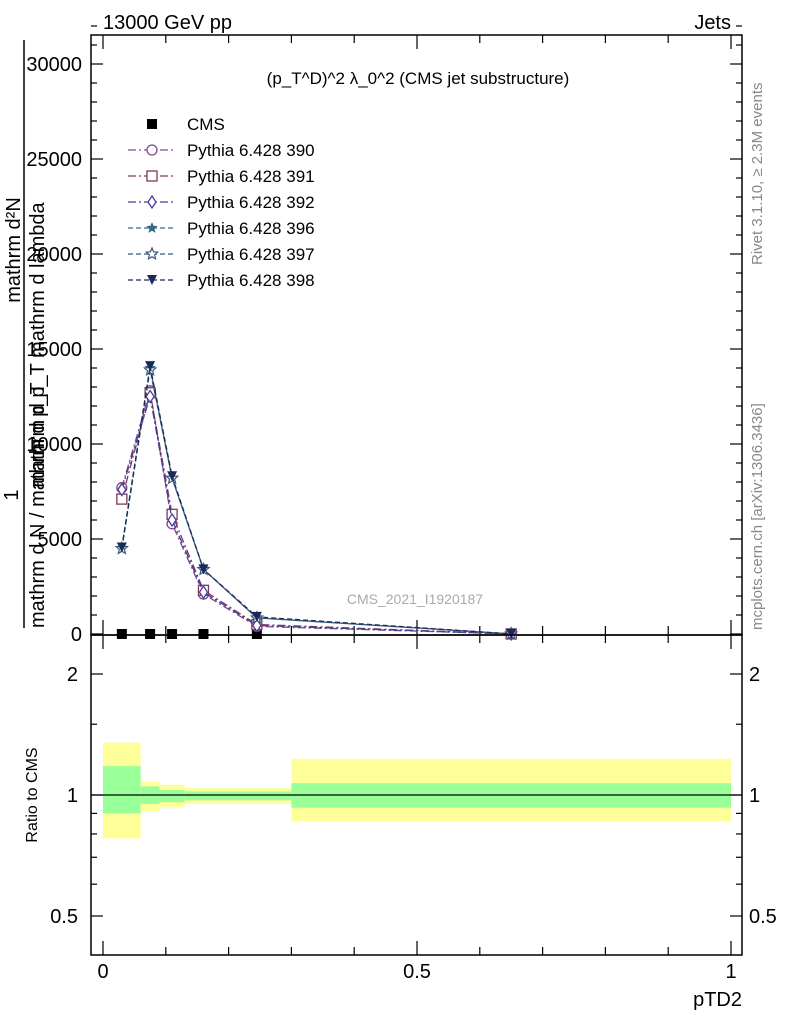  Describe the element at coordinates (757, 174) in the screenshot. I see `rivet-label: Rivet 3.1.10, ≥ 2.3M events` at that location.